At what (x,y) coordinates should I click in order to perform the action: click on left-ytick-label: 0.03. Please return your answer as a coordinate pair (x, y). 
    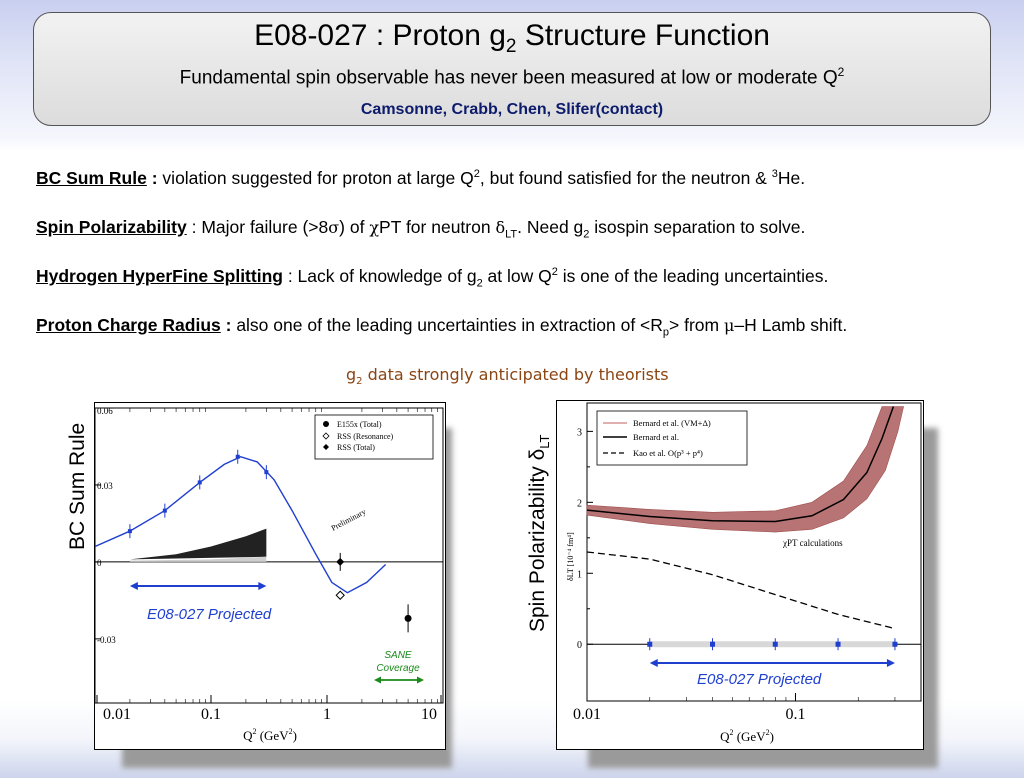
    Looking at the image, I should click on (105, 486).